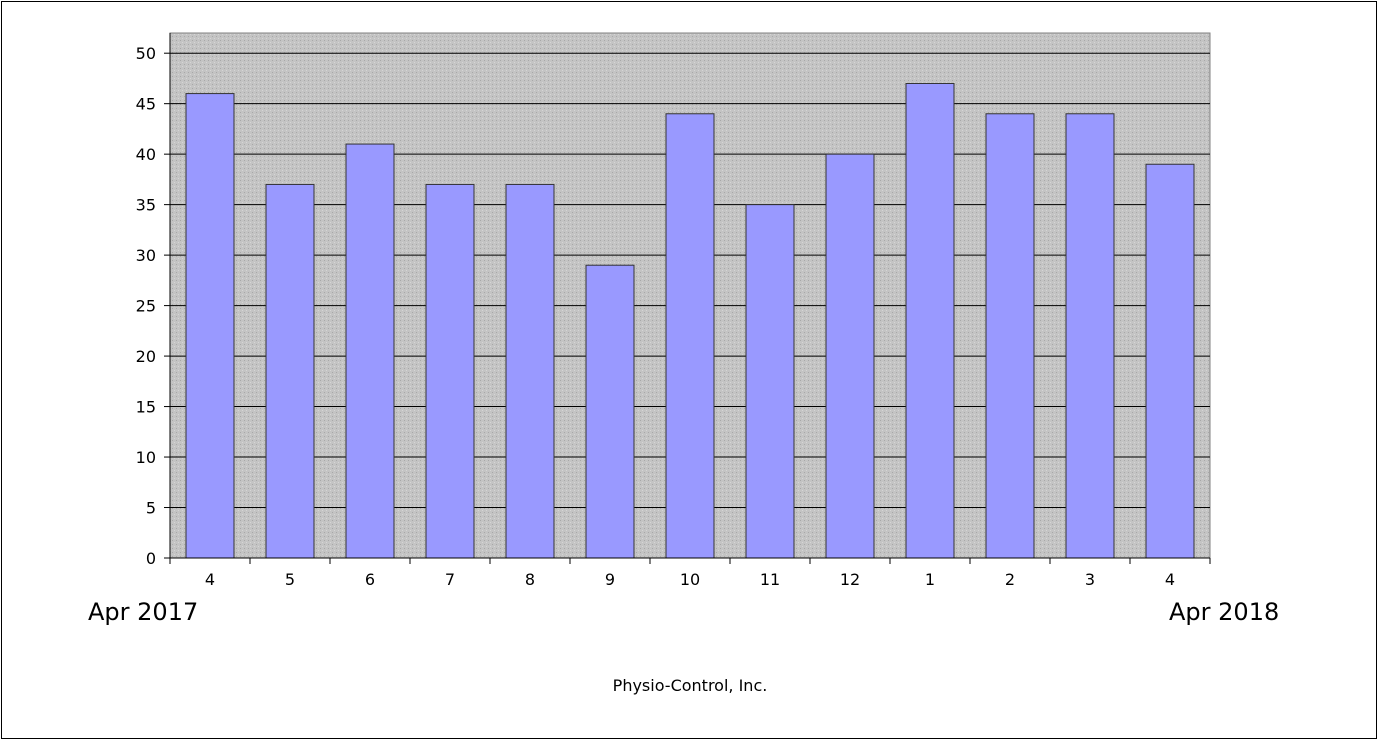 This screenshot has height=742, width=1380. Describe the element at coordinates (530, 579) in the screenshot. I see `x-tick-label: 8` at that location.